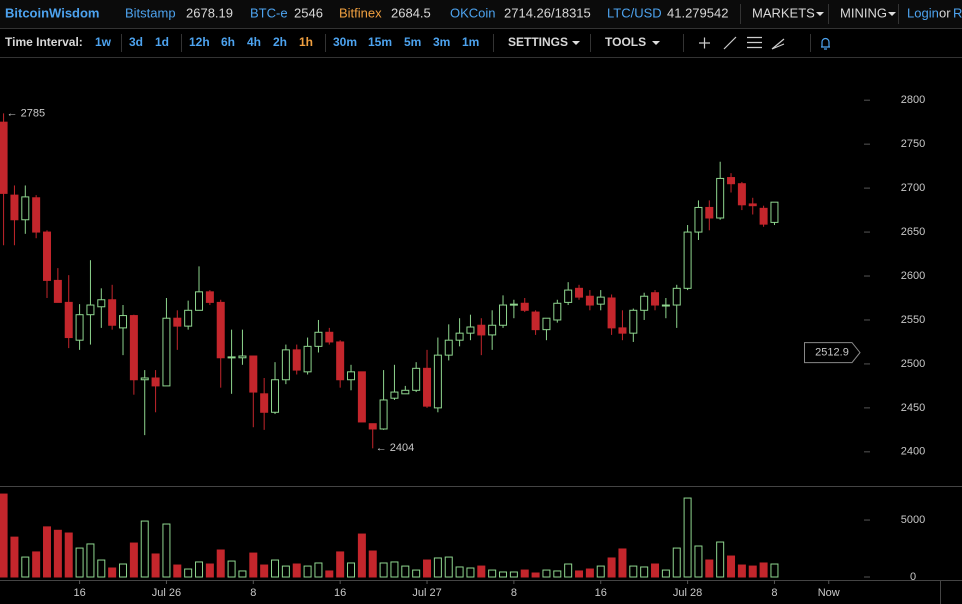 The image size is (962, 604). I want to click on register-link: R, so click(957, 12).